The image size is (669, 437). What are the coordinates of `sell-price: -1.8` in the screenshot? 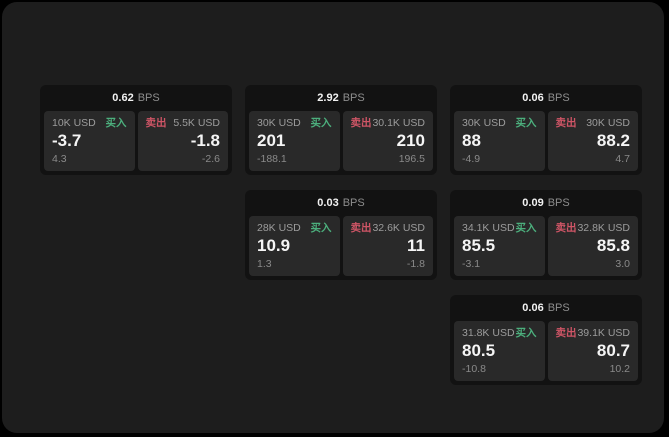 It's located at (205, 140).